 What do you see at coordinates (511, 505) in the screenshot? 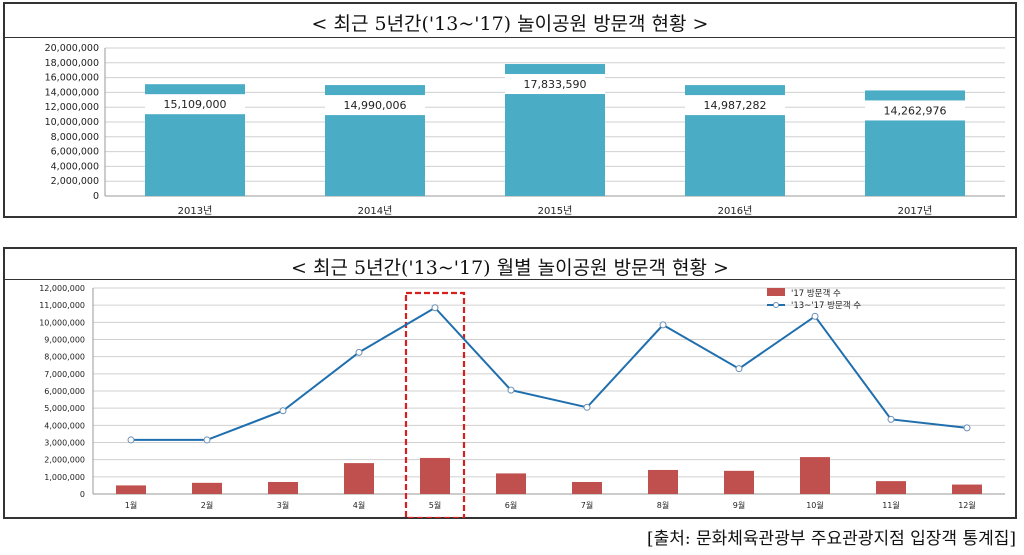
I see `x-tick-label: 6월` at bounding box center [511, 505].